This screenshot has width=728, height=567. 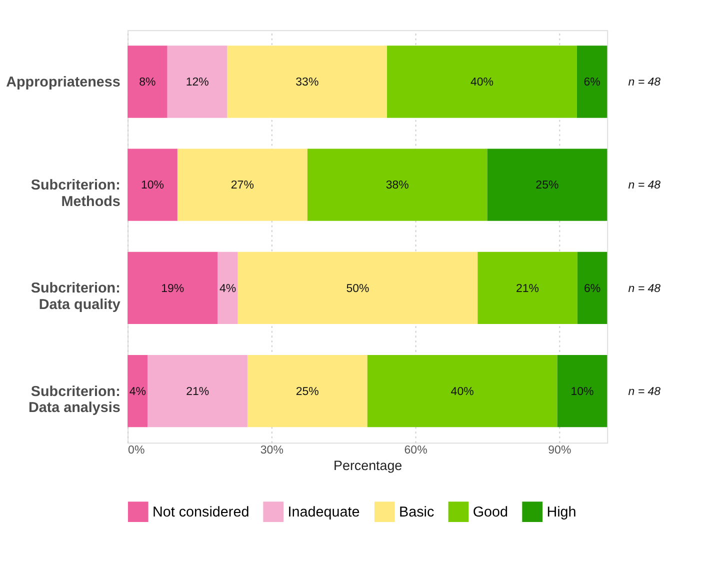 I want to click on legend-label: Inadequate, so click(x=324, y=512).